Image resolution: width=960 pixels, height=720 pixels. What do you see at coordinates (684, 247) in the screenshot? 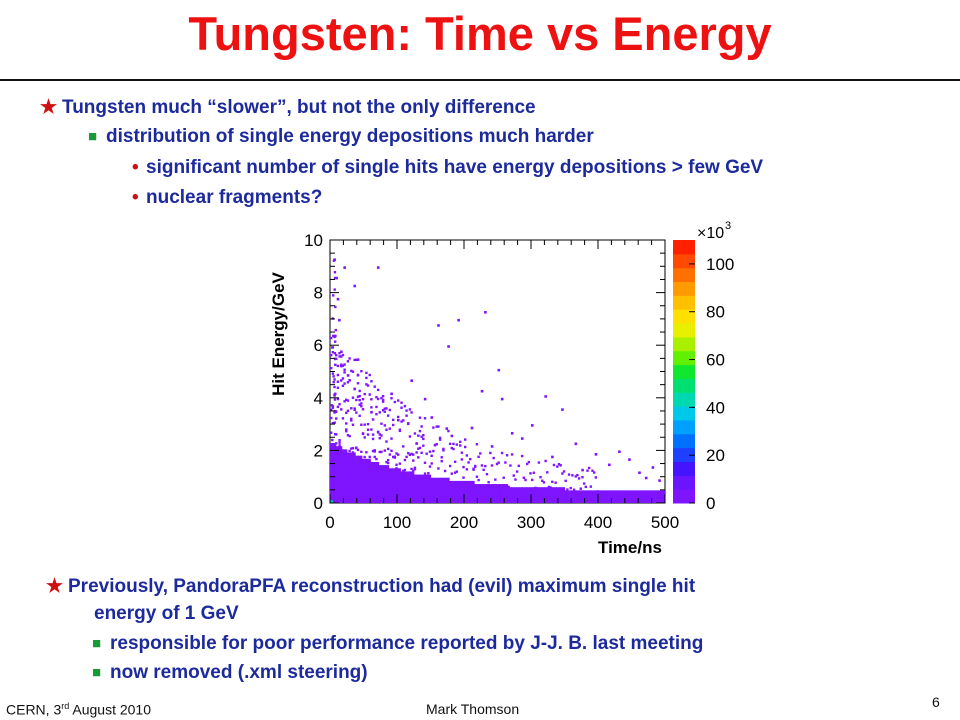
I see `colorbar-bin` at bounding box center [684, 247].